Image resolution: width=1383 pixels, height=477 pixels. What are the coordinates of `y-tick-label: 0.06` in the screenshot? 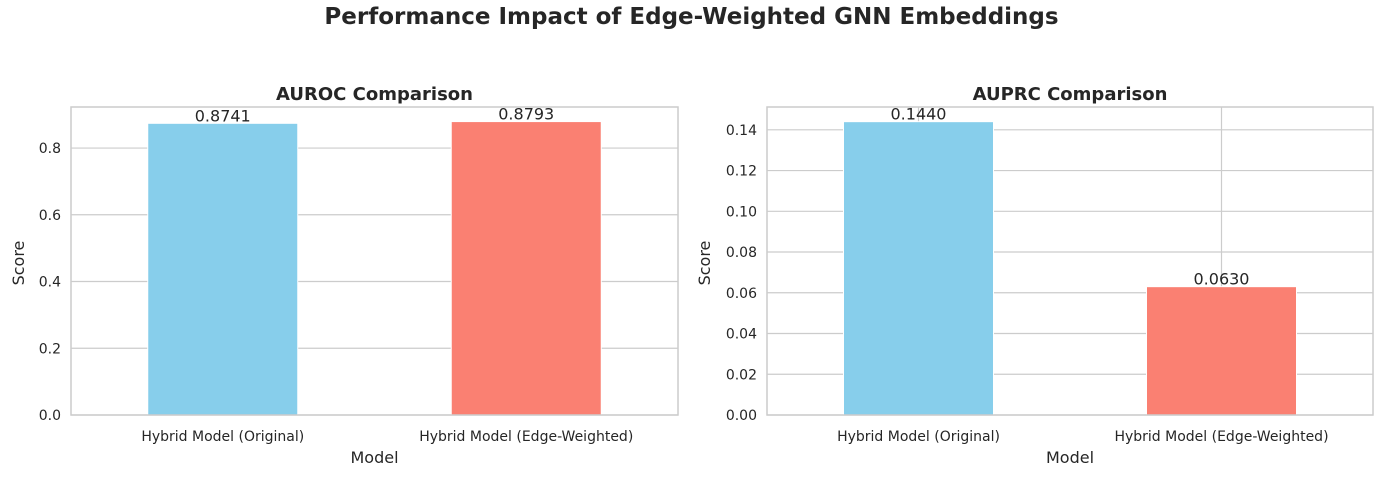 It's located at (741, 294).